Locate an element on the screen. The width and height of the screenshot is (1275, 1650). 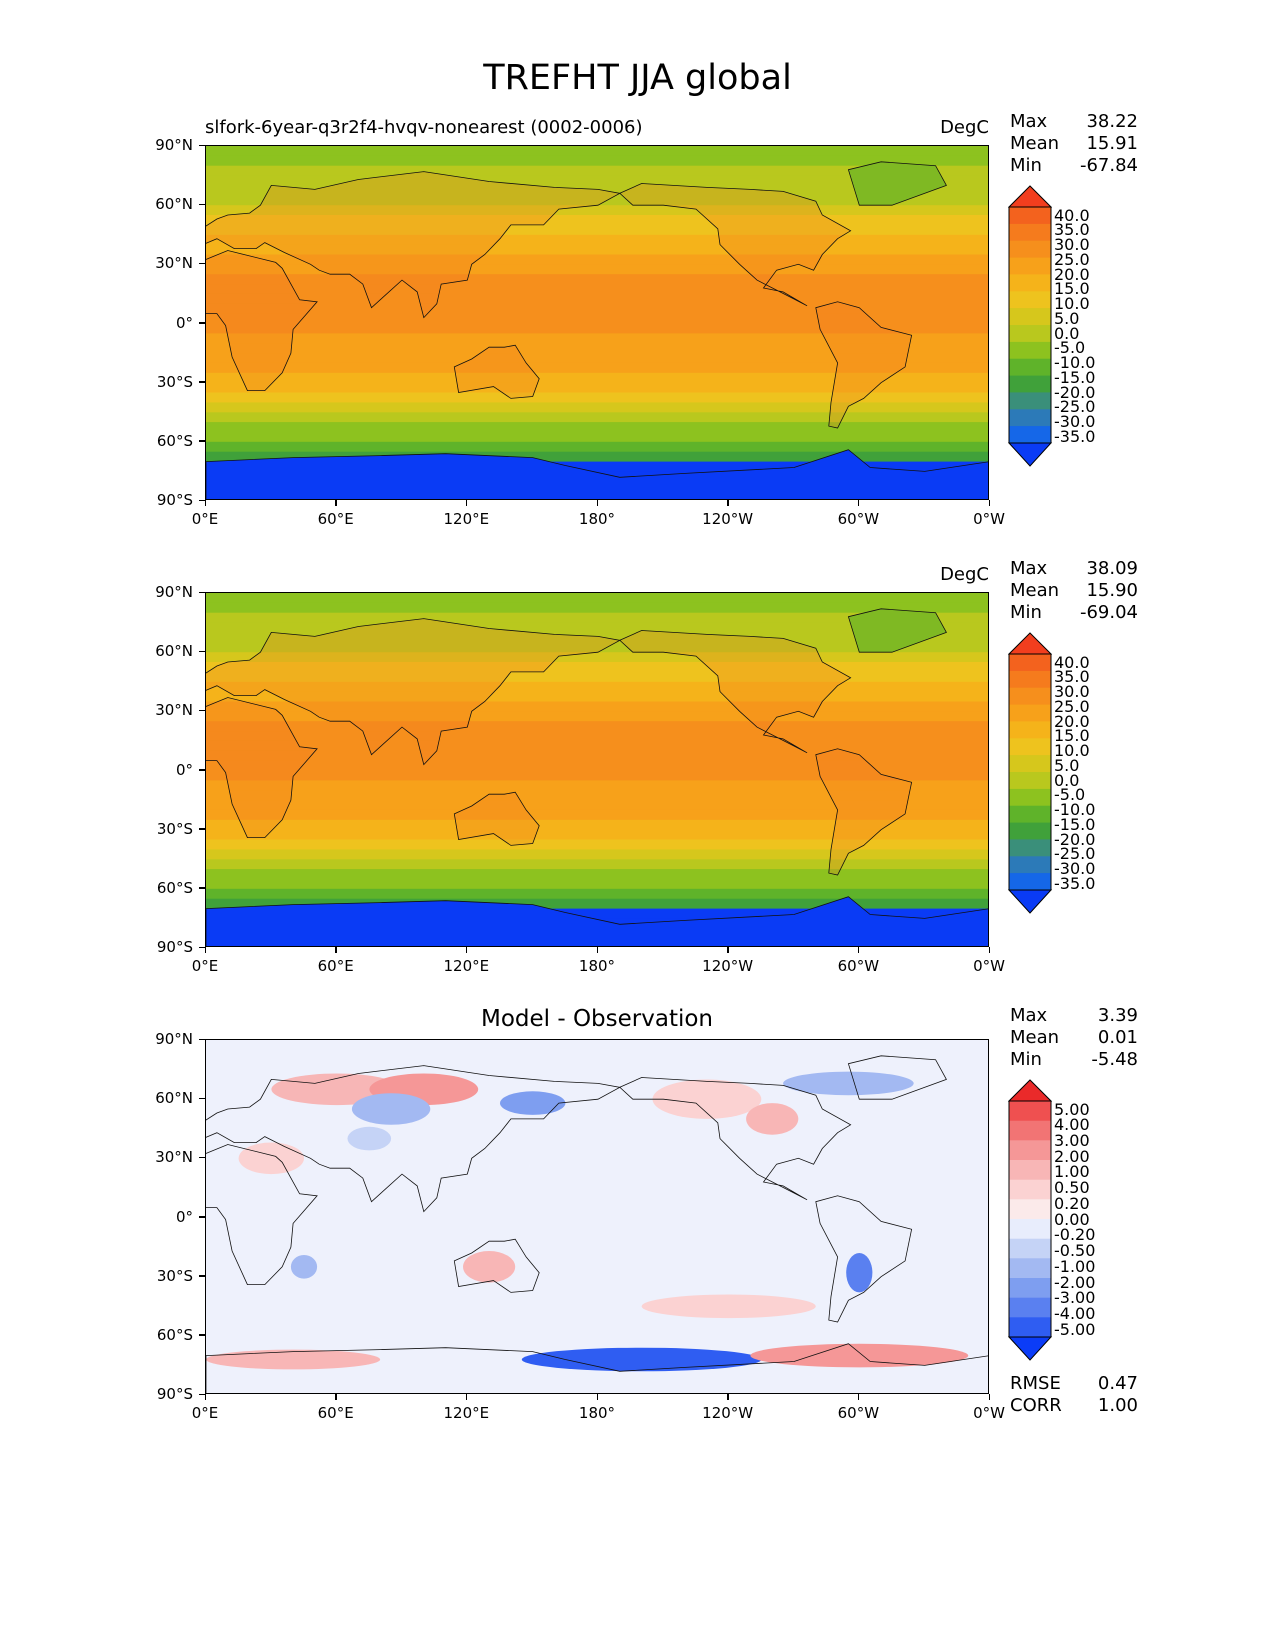
y-tick-label: 60°N is located at coordinates (174, 1098).